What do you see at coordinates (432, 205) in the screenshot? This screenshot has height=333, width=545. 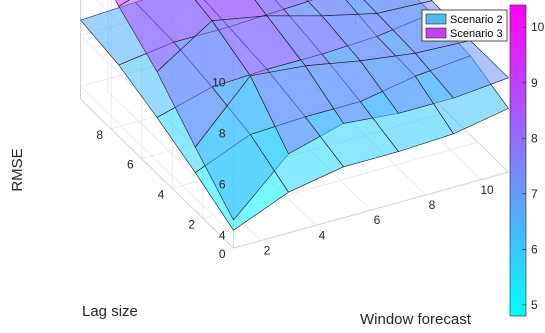 I see `x-tick-label: 8` at bounding box center [432, 205].